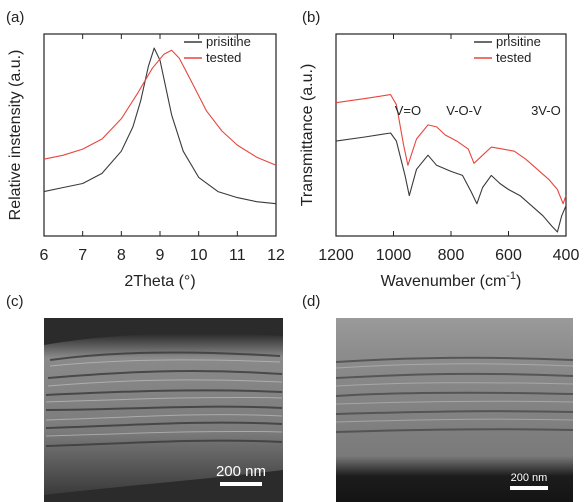 Image resolution: width=585 pixels, height=502 pixels. What do you see at coordinates (160, 255) in the screenshot?
I see `x-tick-label: 9` at bounding box center [160, 255].